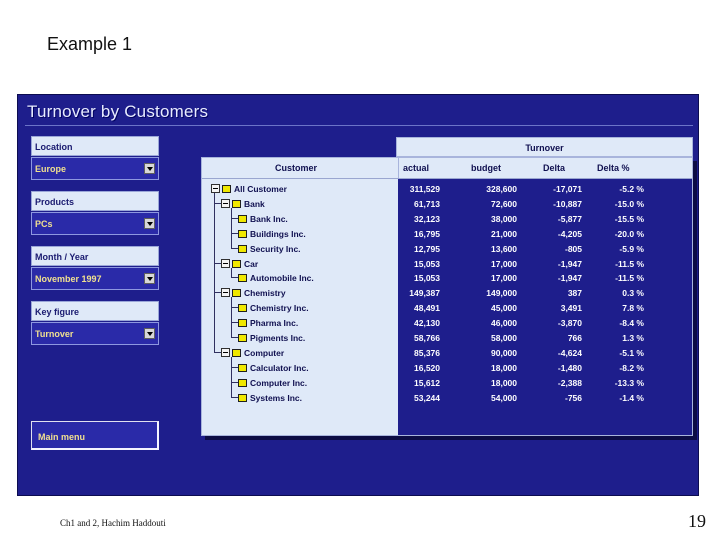 Image resolution: width=720 pixels, height=540 pixels. What do you see at coordinates (95, 223) in the screenshot?
I see `products-select: PCs` at bounding box center [95, 223].